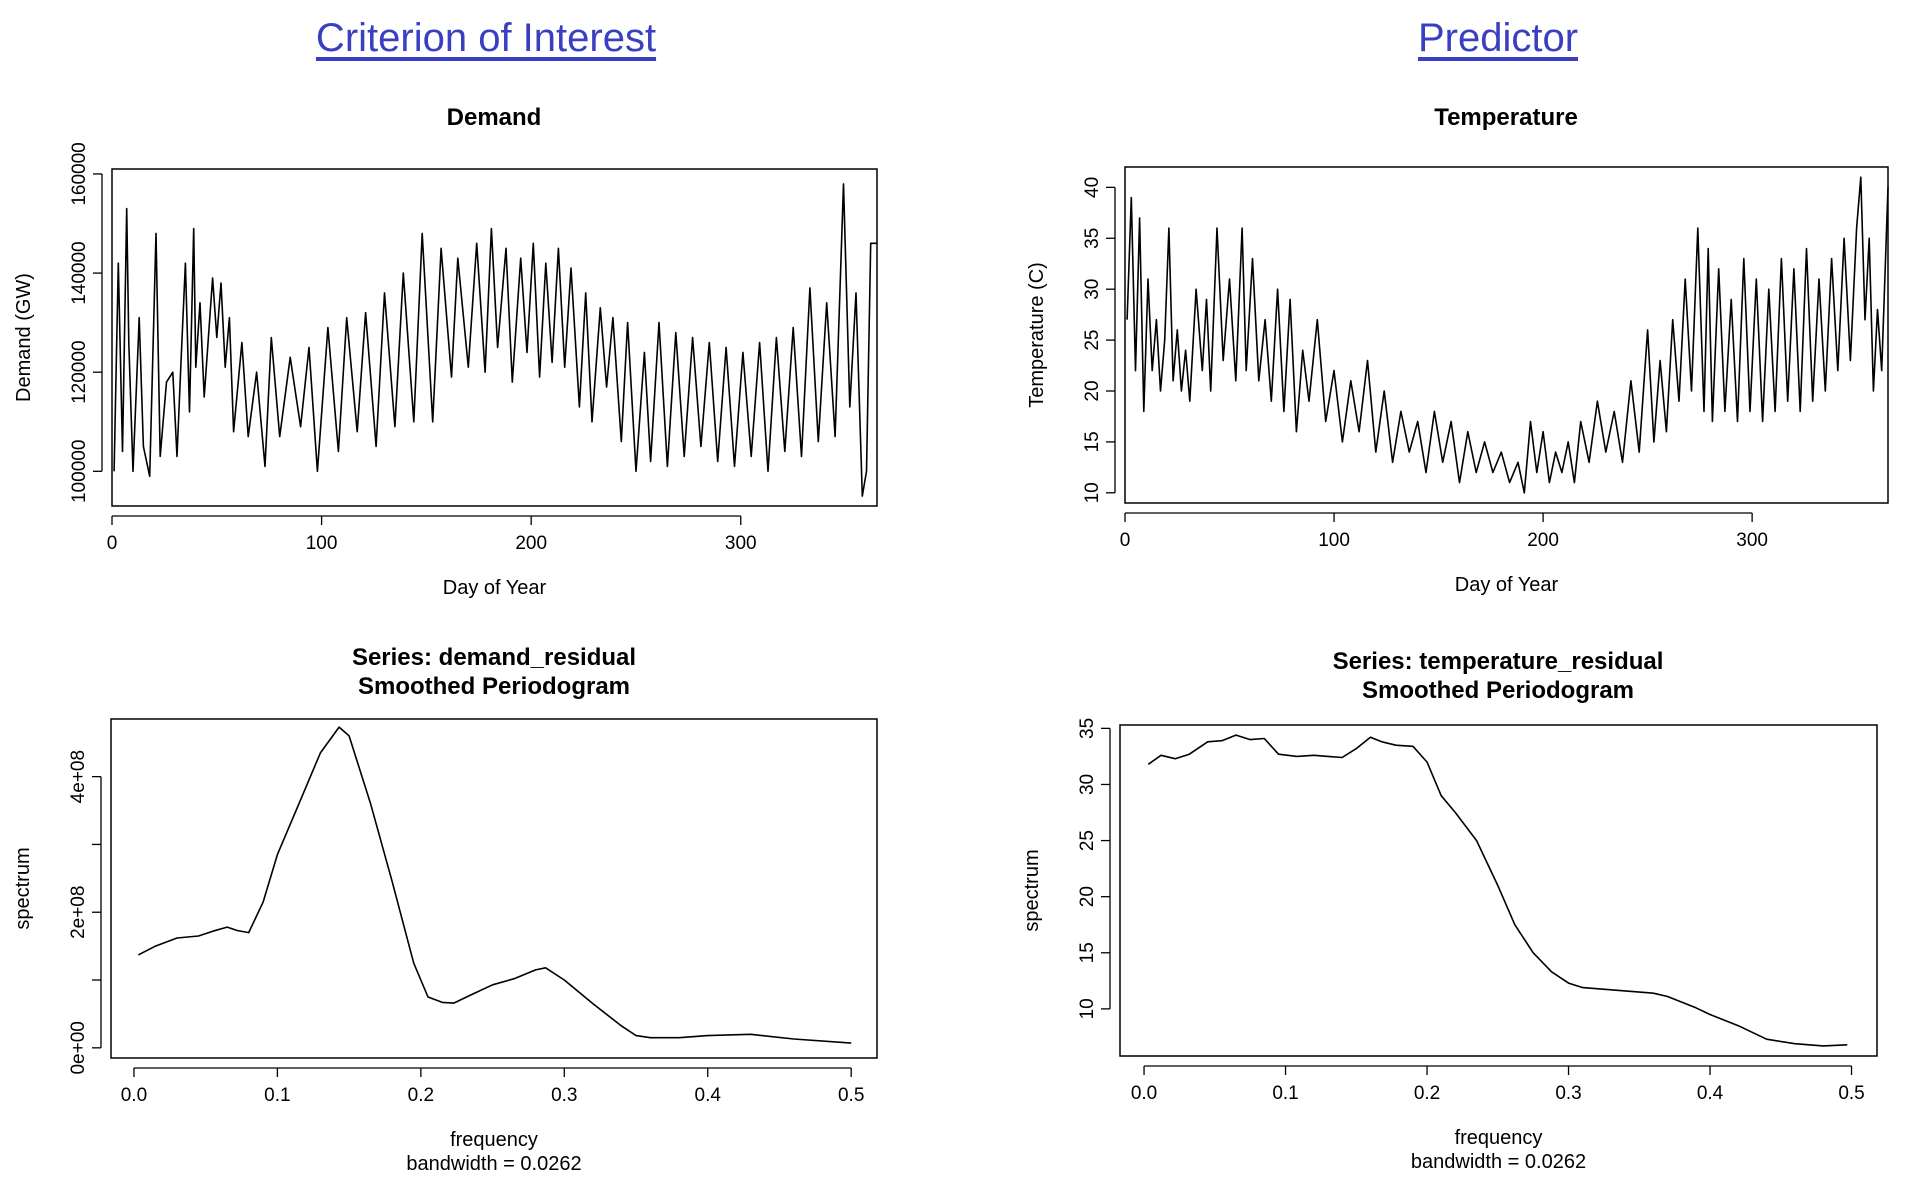  Describe the element at coordinates (78, 1047) in the screenshot. I see `y-tick-label: 0e+00` at that location.